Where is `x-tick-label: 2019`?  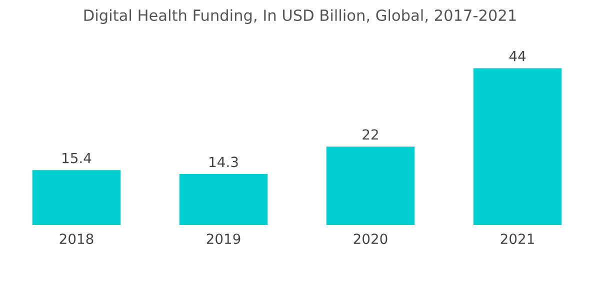
x-tick-label: 2019 is located at coordinates (223, 239).